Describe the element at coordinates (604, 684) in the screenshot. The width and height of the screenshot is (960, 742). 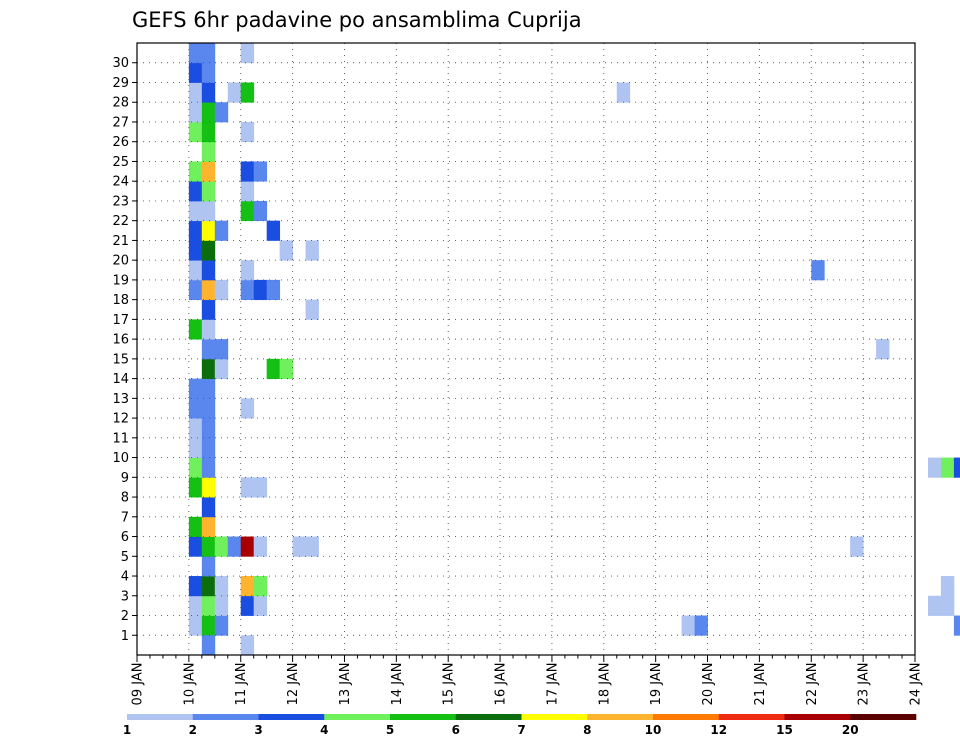
I see `x-tick-label: 18 JAN` at that location.